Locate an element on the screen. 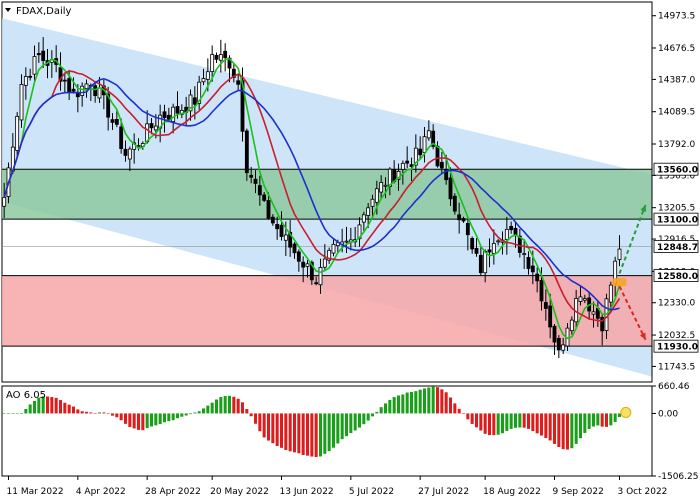 The height and width of the screenshot is (504, 700). current-price-tag-box is located at coordinates (676, 246).